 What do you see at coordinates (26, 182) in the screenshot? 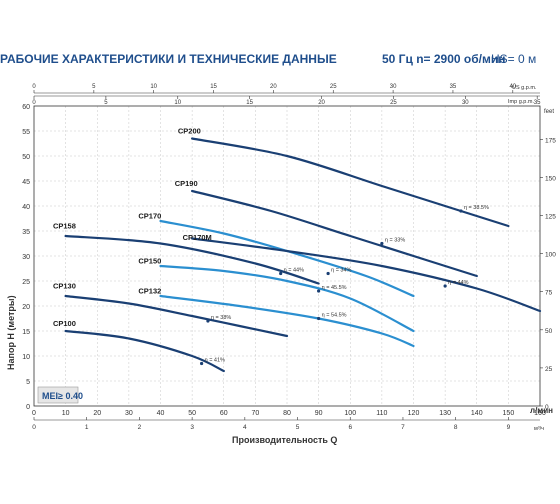
I see `y-tick-label: 45` at bounding box center [26, 182].